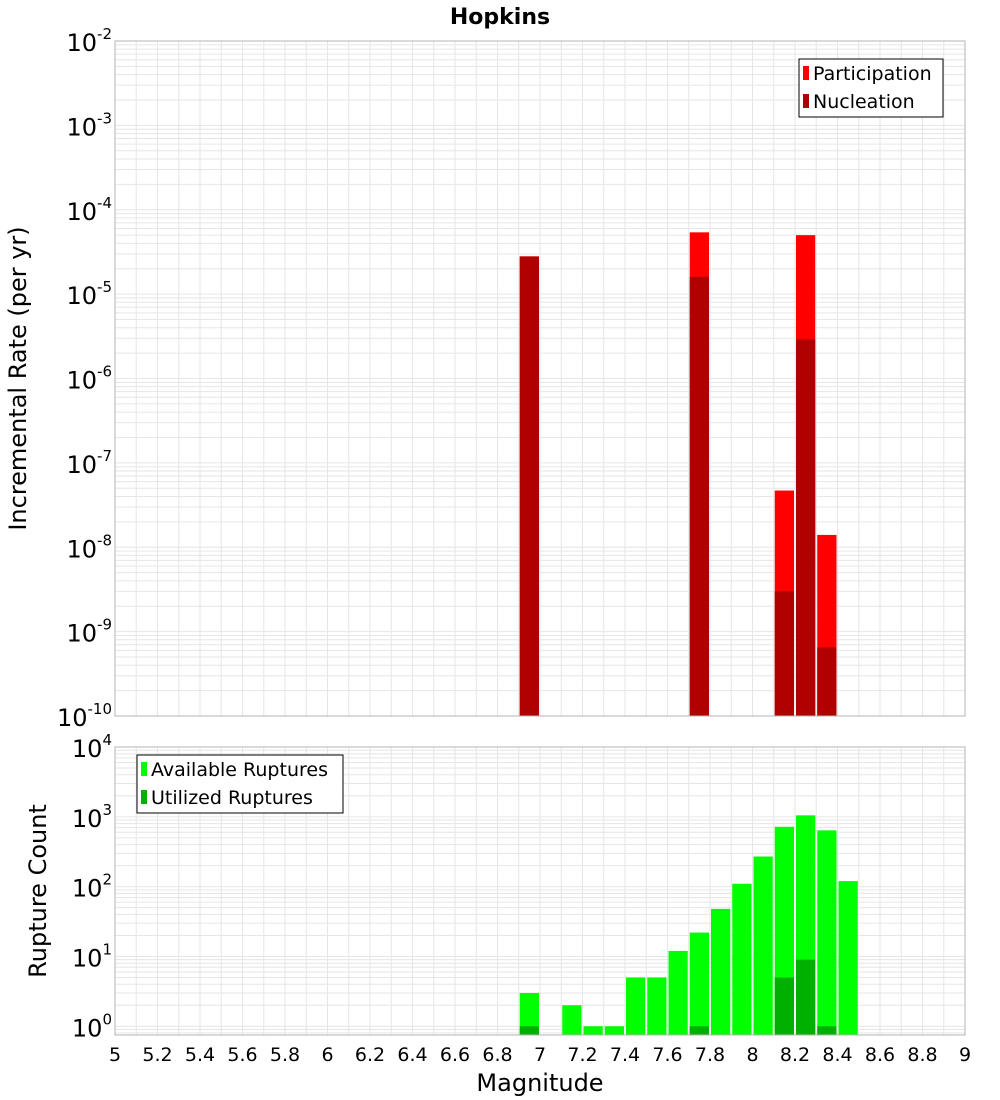 The height and width of the screenshot is (1100, 1000). Describe the element at coordinates (242, 1055) in the screenshot. I see `x-tick-label: 5.6` at that location.